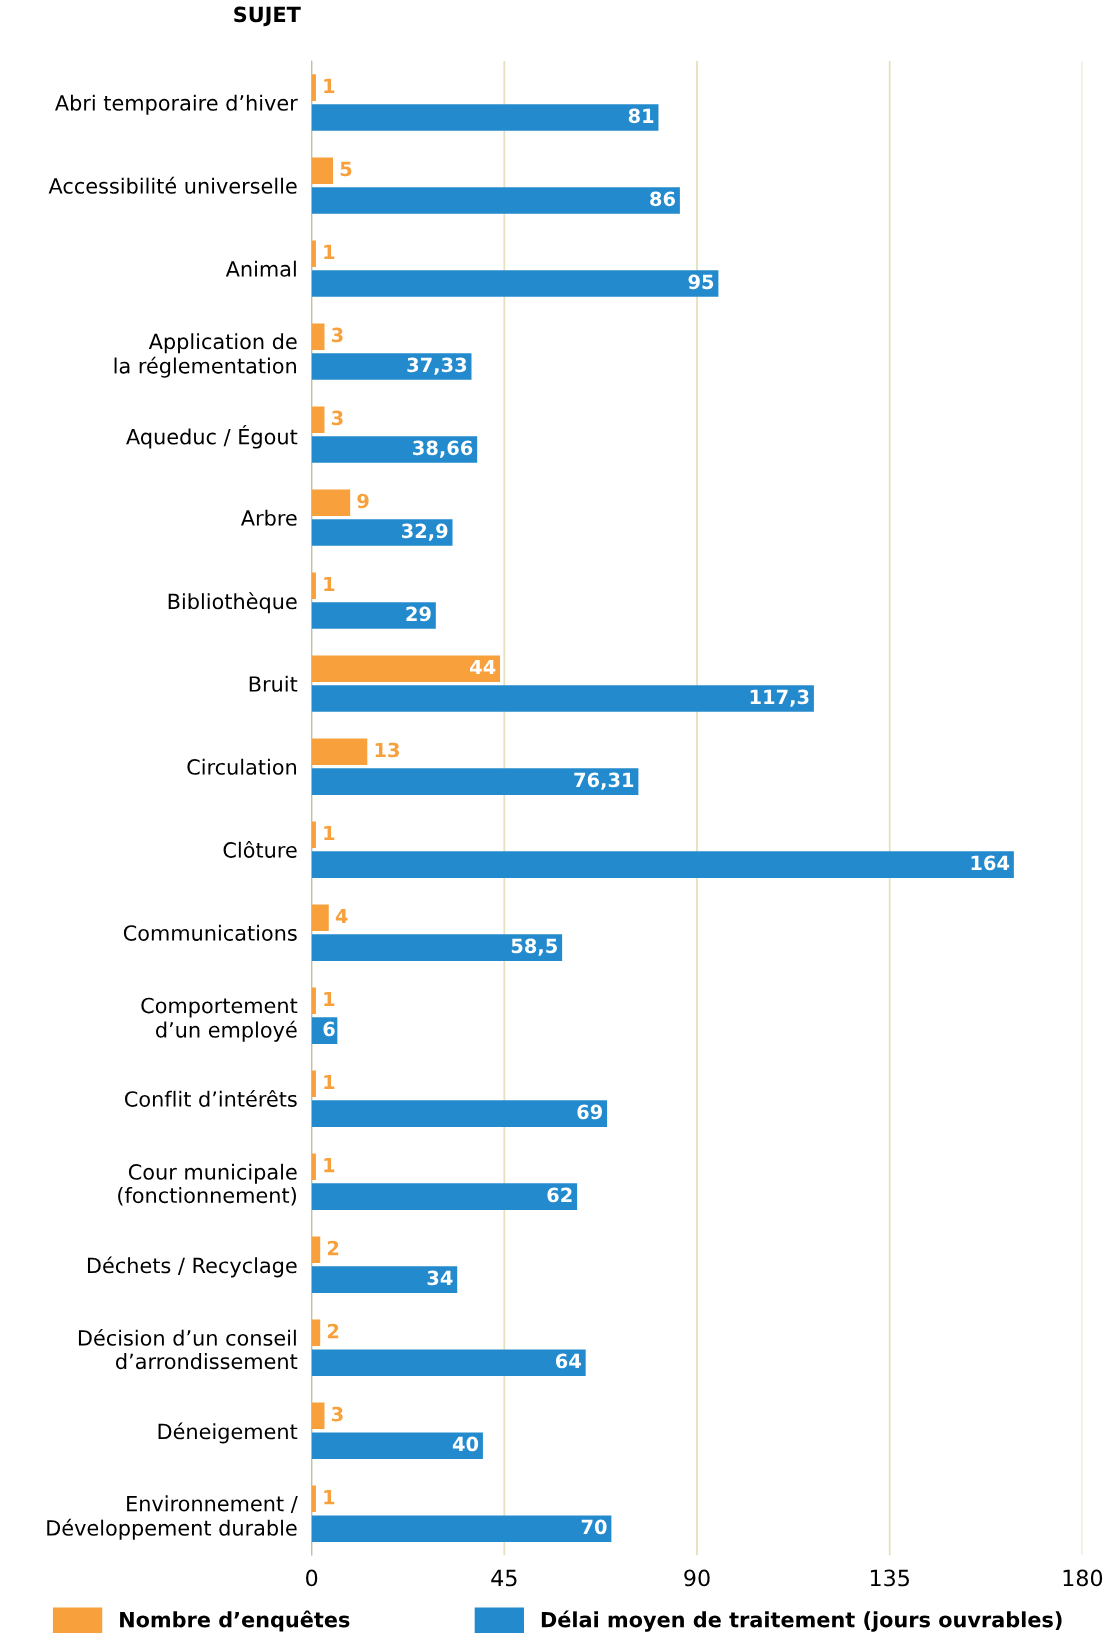 Image resolution: width=1117 pixels, height=1651 pixels. Describe the element at coordinates (534, 947) in the screenshot. I see `data-label: 58,5` at that location.